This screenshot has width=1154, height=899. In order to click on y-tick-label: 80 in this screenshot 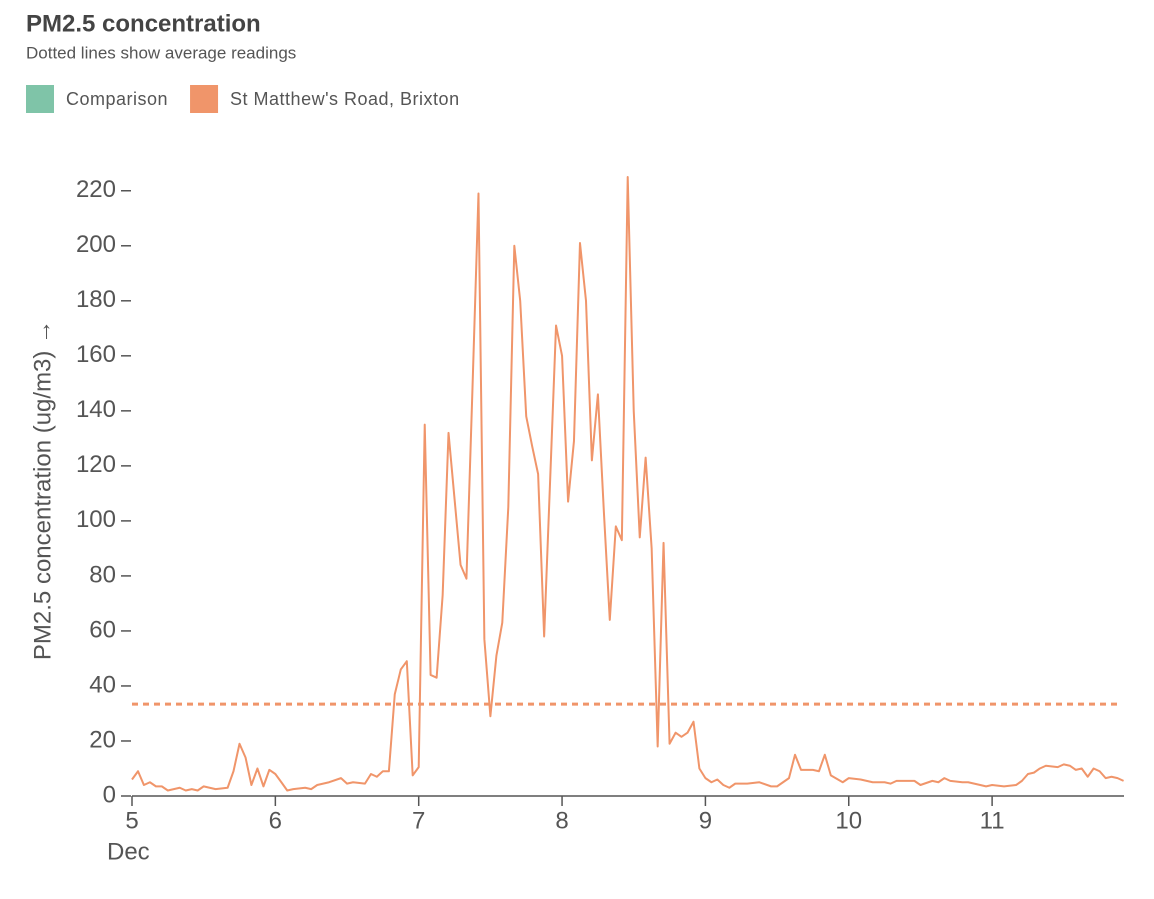, I will do `click(102, 574)`.